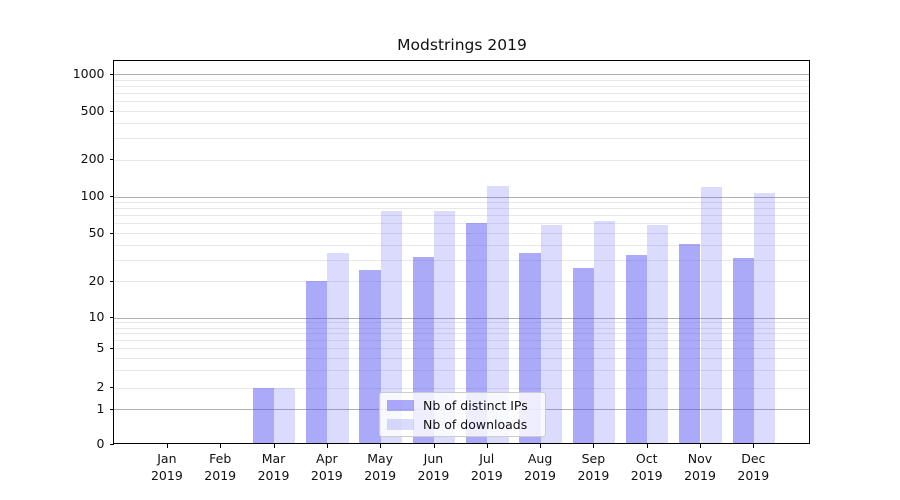 Image resolution: width=900 pixels, height=500 pixels. What do you see at coordinates (646, 467) in the screenshot?
I see `x-tick-label: Oct 2019` at bounding box center [646, 467].